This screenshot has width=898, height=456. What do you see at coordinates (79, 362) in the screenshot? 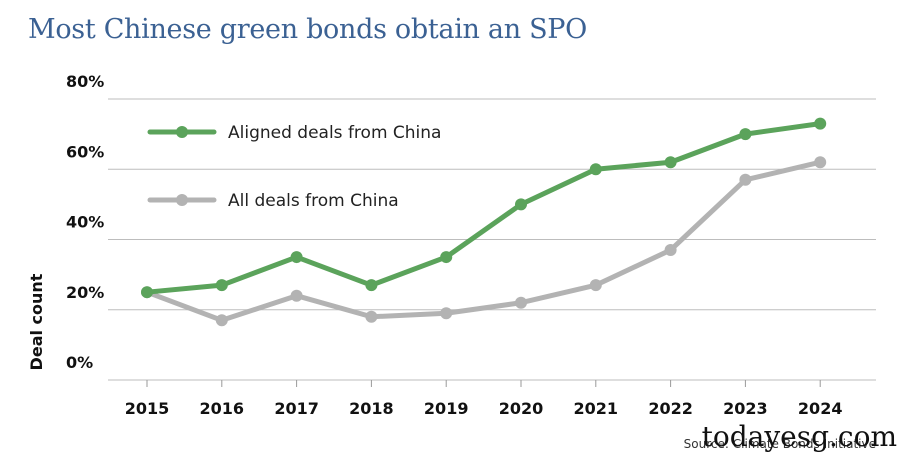
I see `y-tick-label: 0%` at bounding box center [79, 362].